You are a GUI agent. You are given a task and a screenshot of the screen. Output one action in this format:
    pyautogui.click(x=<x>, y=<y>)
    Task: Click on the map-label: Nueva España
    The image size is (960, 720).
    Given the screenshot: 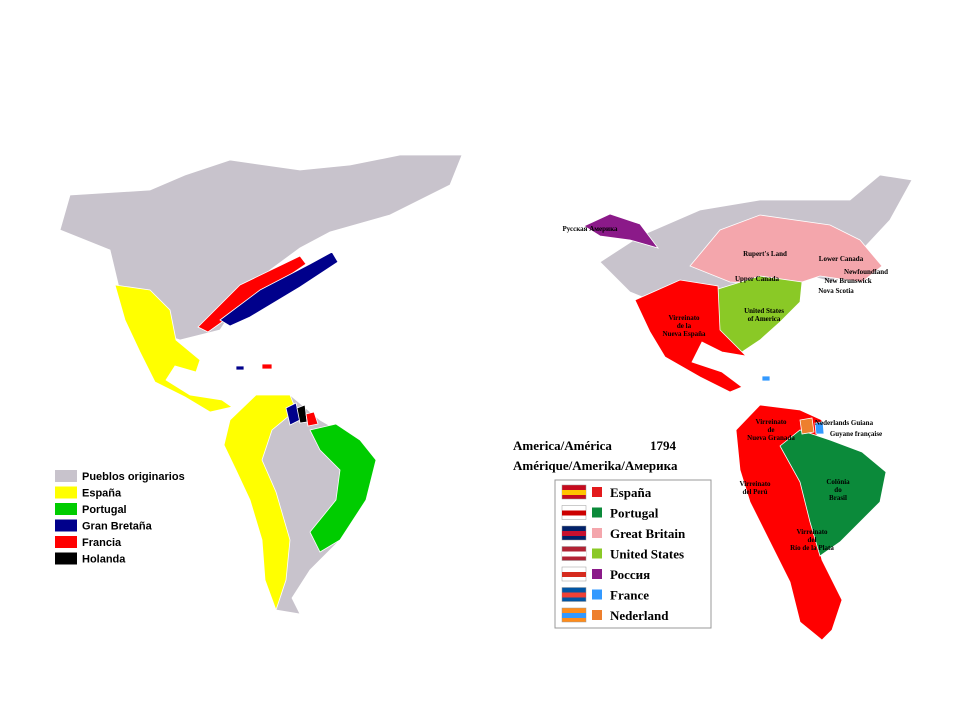 What is the action you would take?
    pyautogui.click(x=684, y=334)
    